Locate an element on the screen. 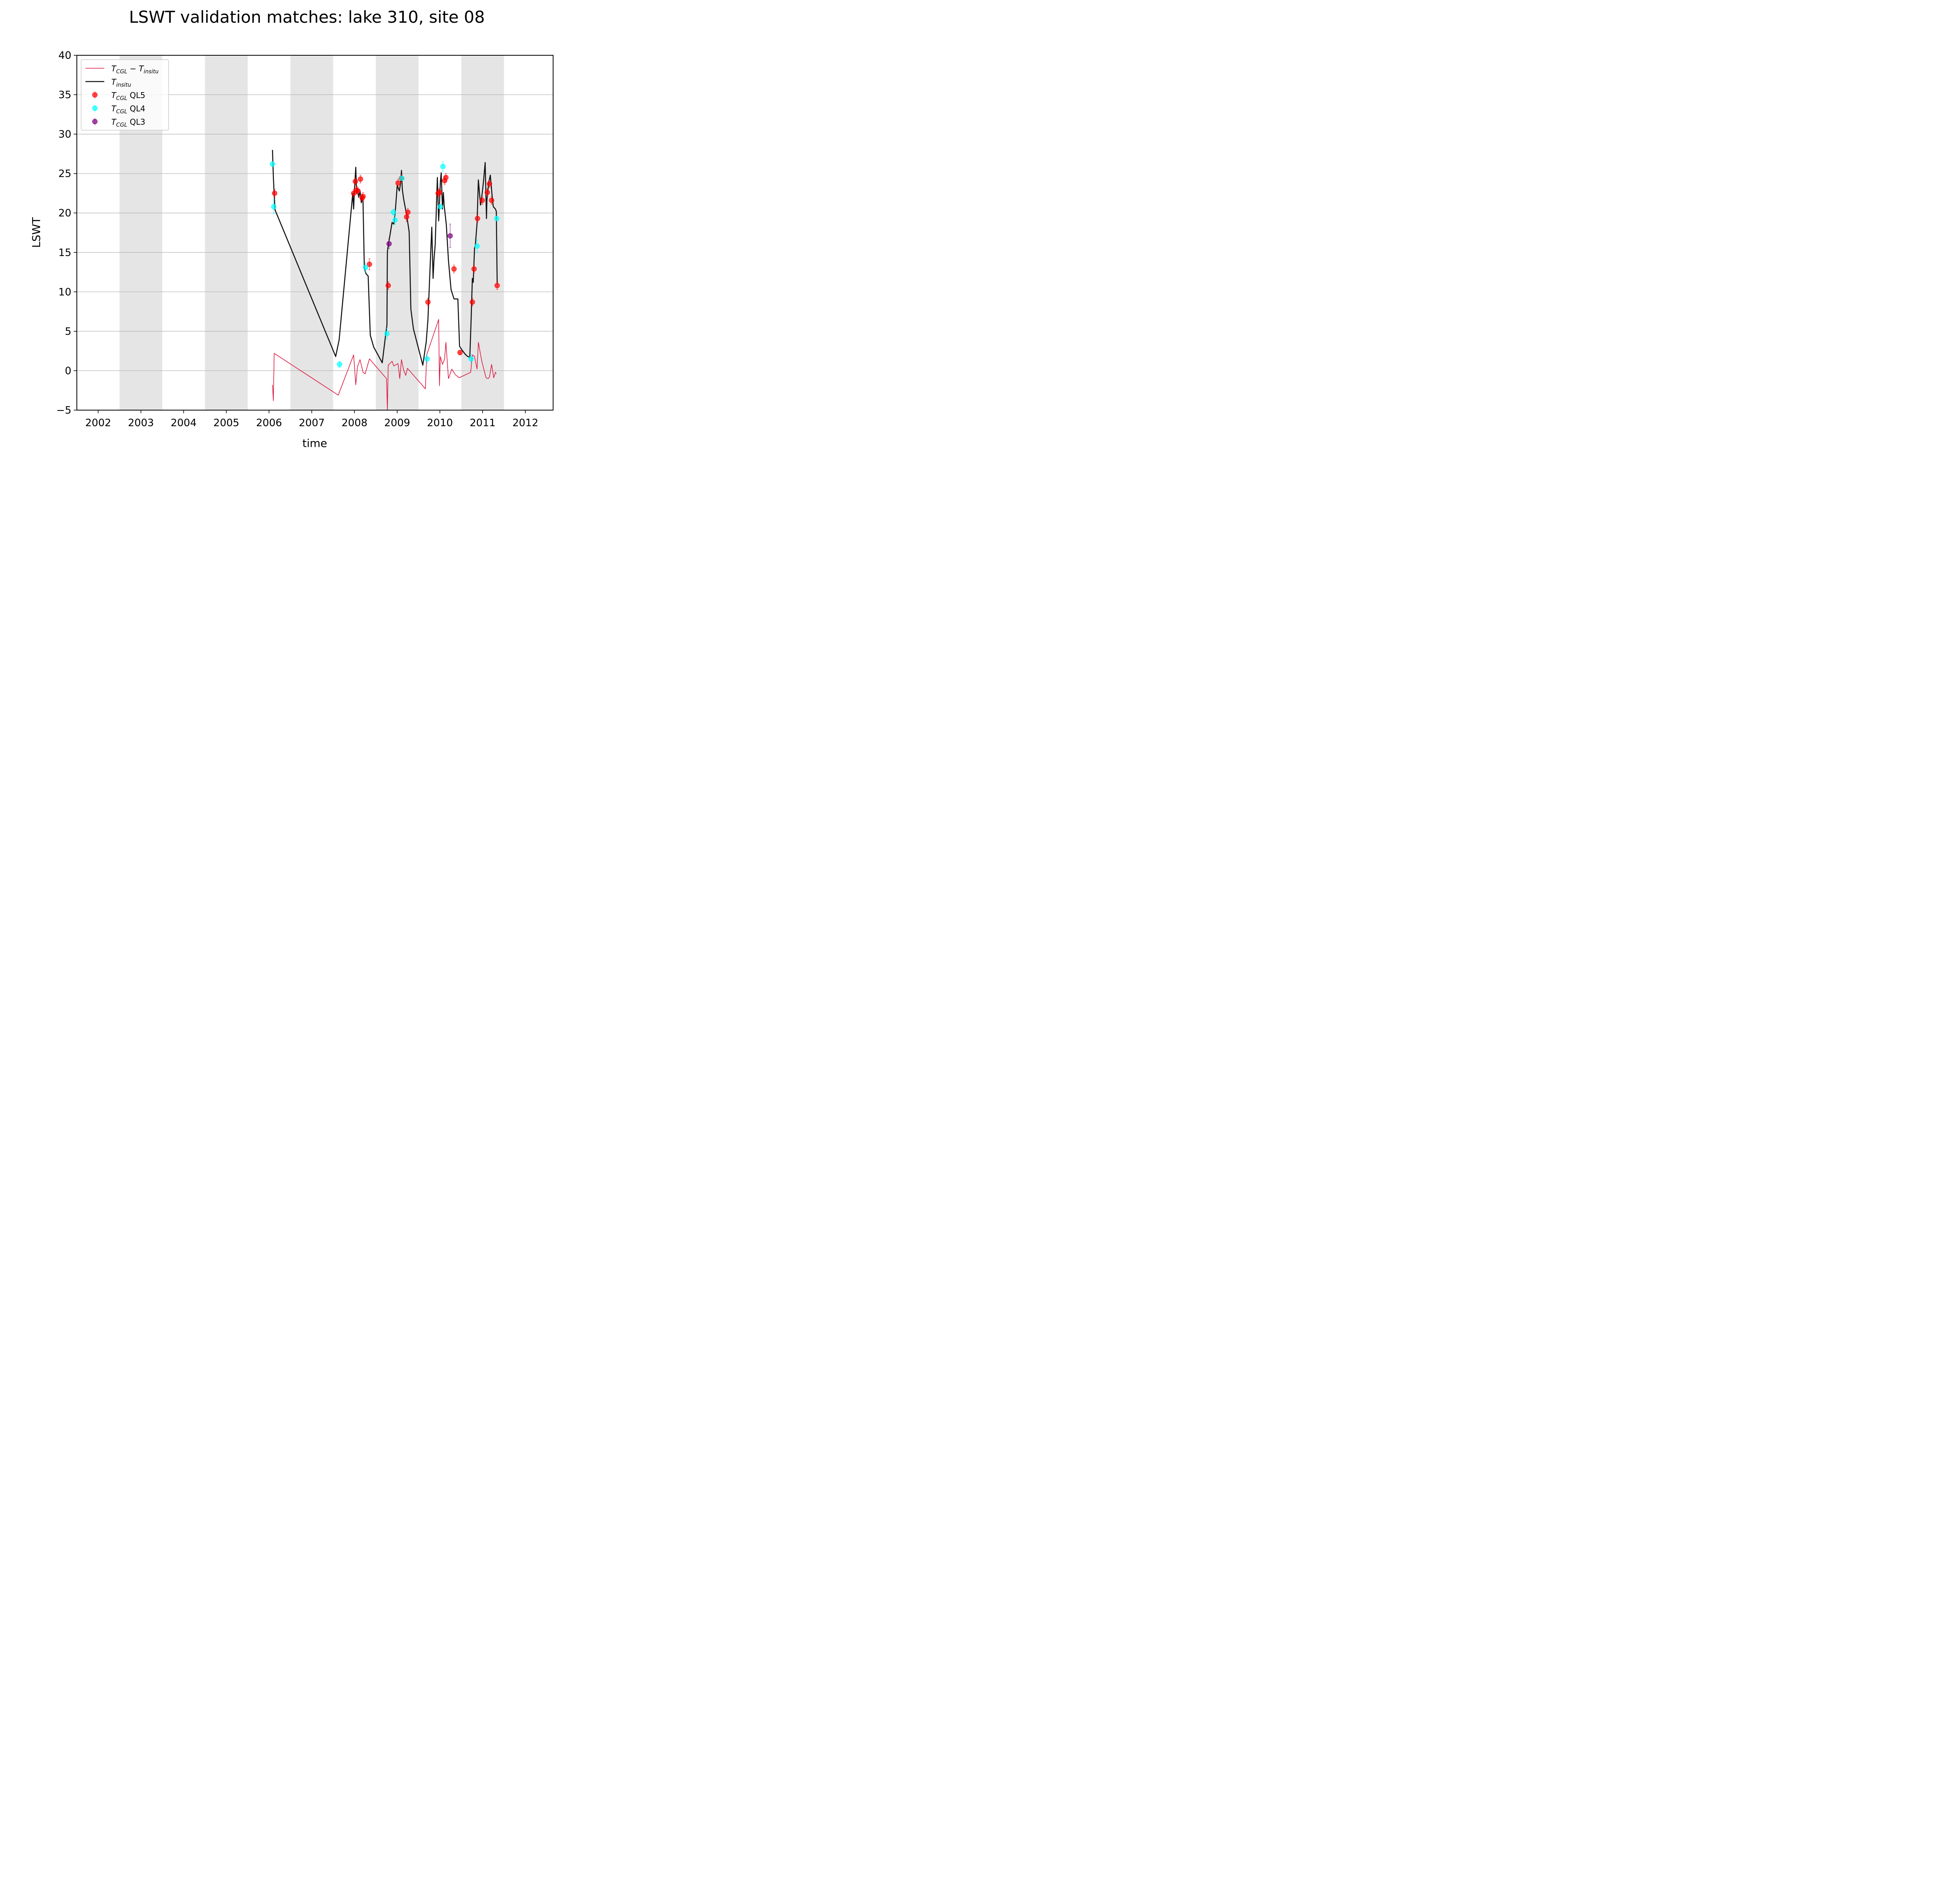 This screenshot has width=1960, height=1882. y-tick-label: 10 is located at coordinates (64, 292).